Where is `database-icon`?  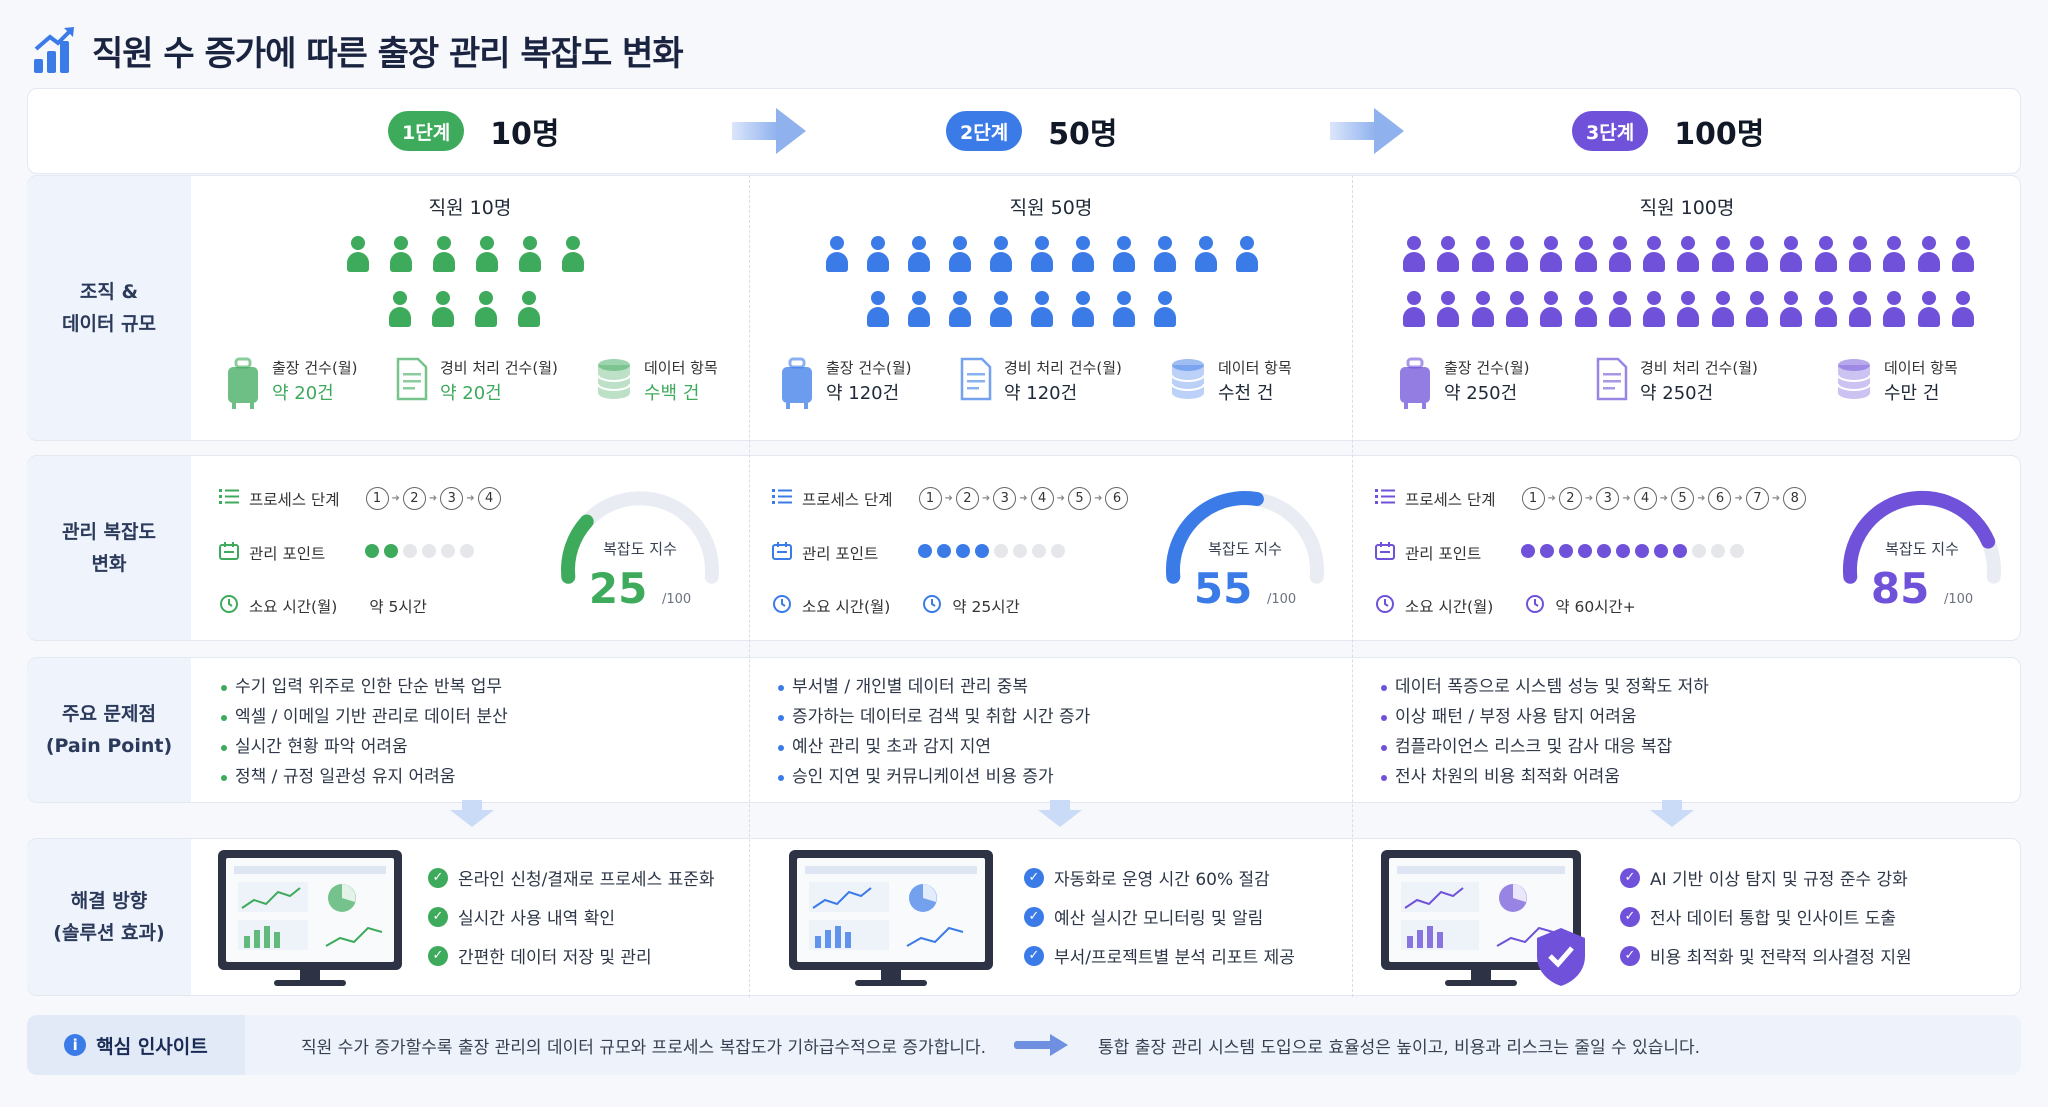
database-icon is located at coordinates (1854, 381).